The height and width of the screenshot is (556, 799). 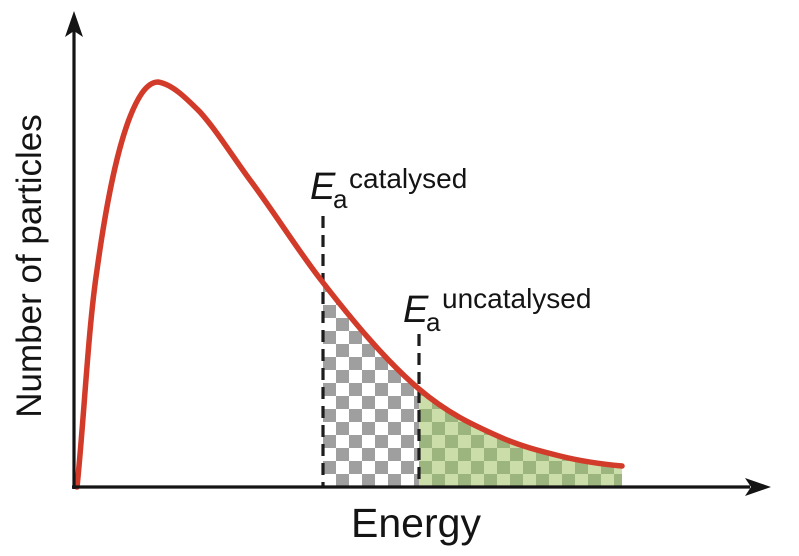 What do you see at coordinates (433, 322) in the screenshot?
I see `ea-uncatalysed-subscript: a` at bounding box center [433, 322].